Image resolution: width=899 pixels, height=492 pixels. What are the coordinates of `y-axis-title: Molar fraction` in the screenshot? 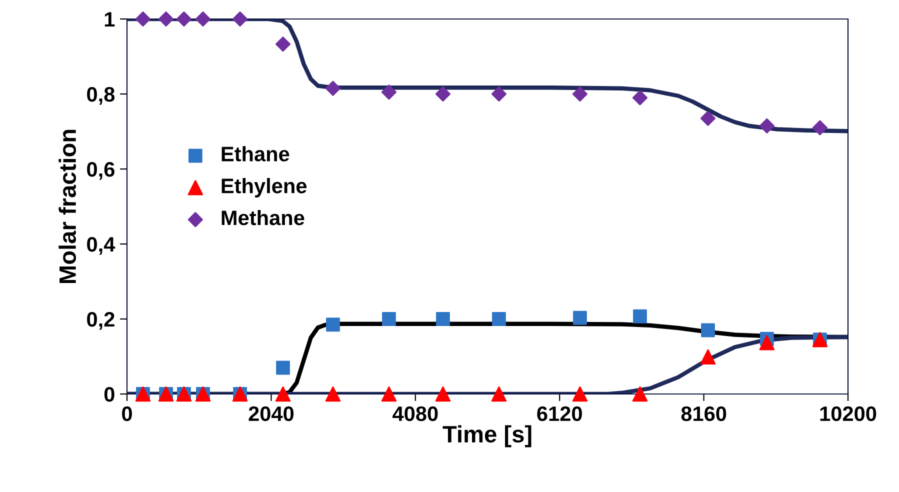 It's located at (67, 206).